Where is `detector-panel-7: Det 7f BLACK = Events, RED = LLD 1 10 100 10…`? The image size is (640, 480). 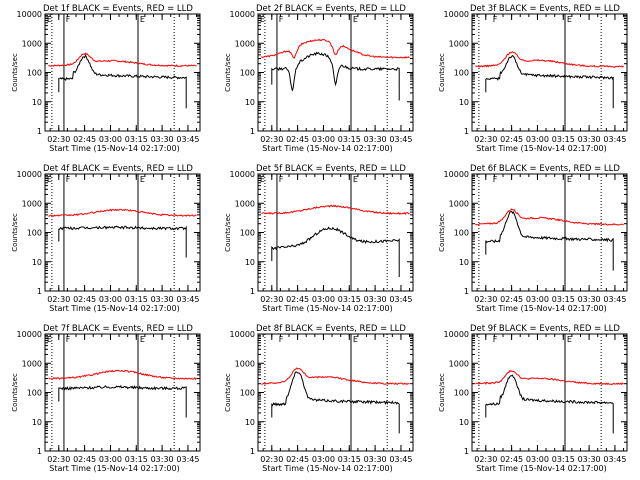
detector-panel-7: Det 7f BLACK = Events, RED = LLD 1 10 100 10… is located at coordinates (106, 398).